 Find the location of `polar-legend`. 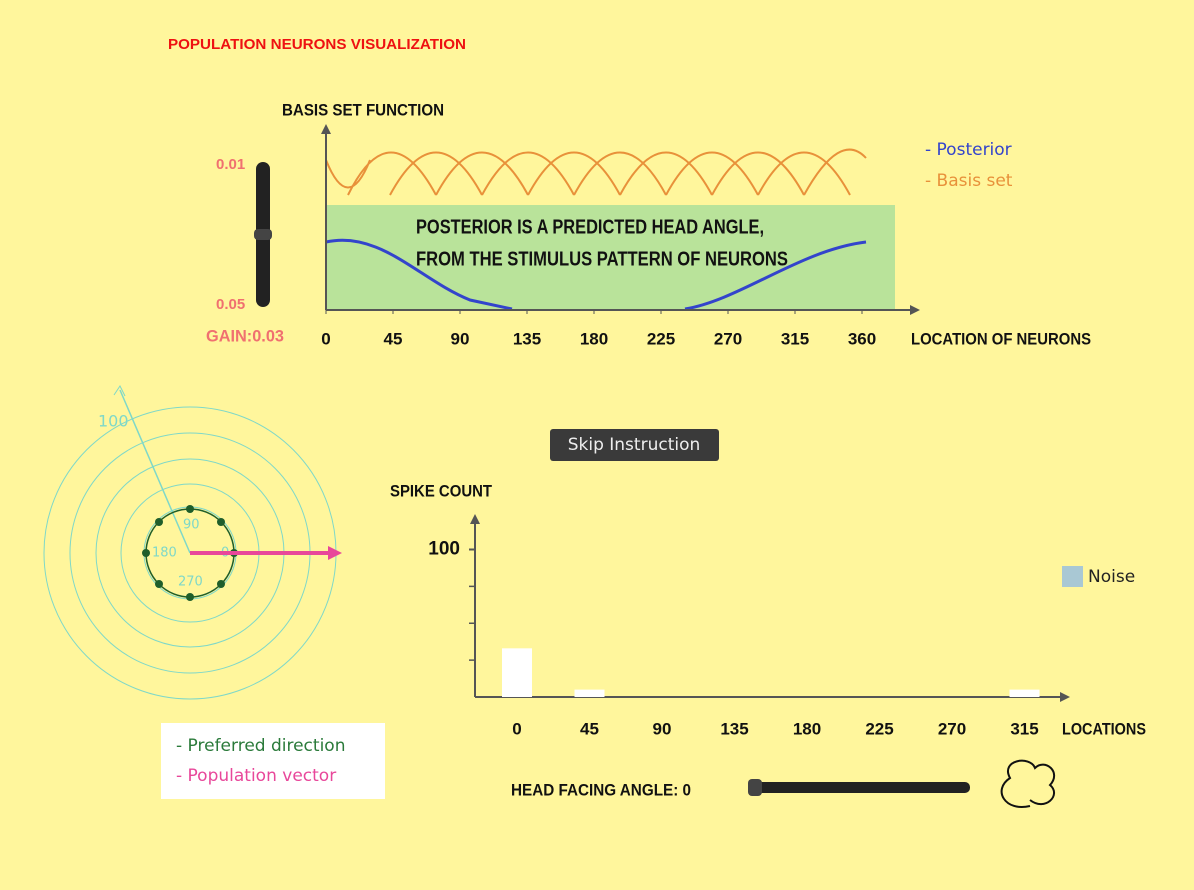

polar-legend is located at coordinates (273, 761).